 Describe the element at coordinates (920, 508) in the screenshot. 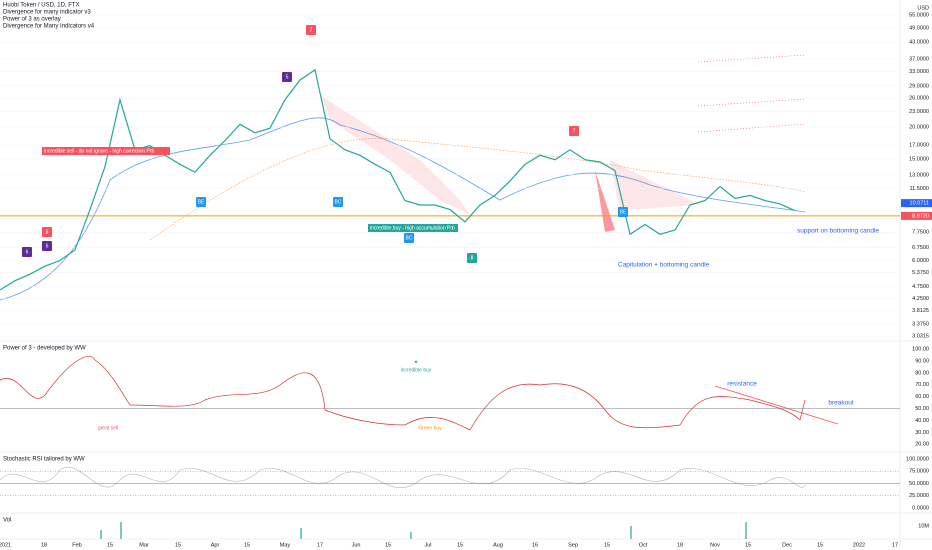

I see `stoch-tick-label: 0.0000` at that location.